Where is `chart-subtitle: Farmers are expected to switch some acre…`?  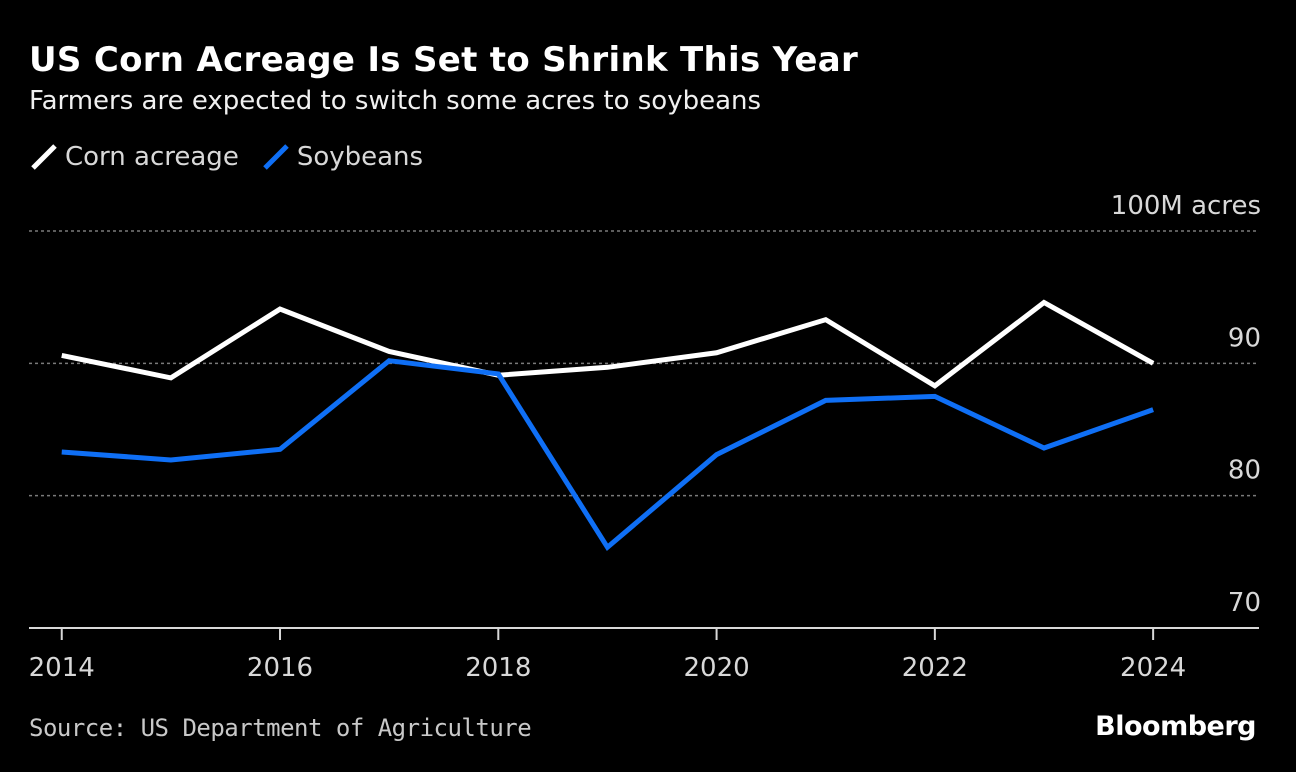 chart-subtitle: Farmers are expected to switch some acre… is located at coordinates (395, 101).